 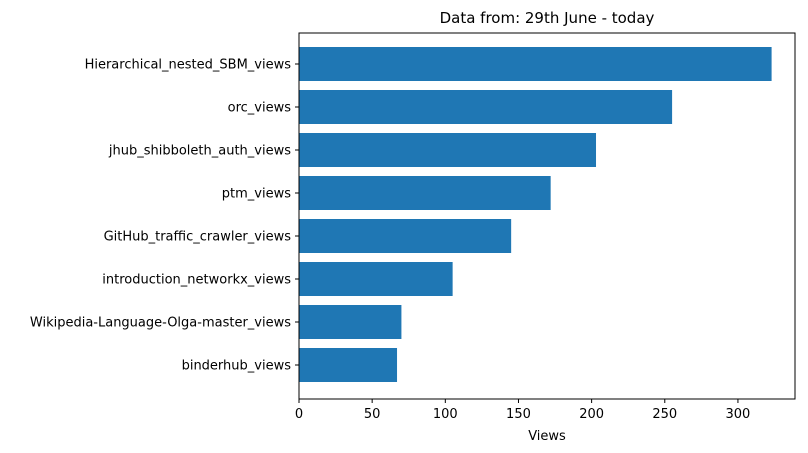 What do you see at coordinates (376, 279) in the screenshot?
I see `bar-introduction_networkx_views` at bounding box center [376, 279].